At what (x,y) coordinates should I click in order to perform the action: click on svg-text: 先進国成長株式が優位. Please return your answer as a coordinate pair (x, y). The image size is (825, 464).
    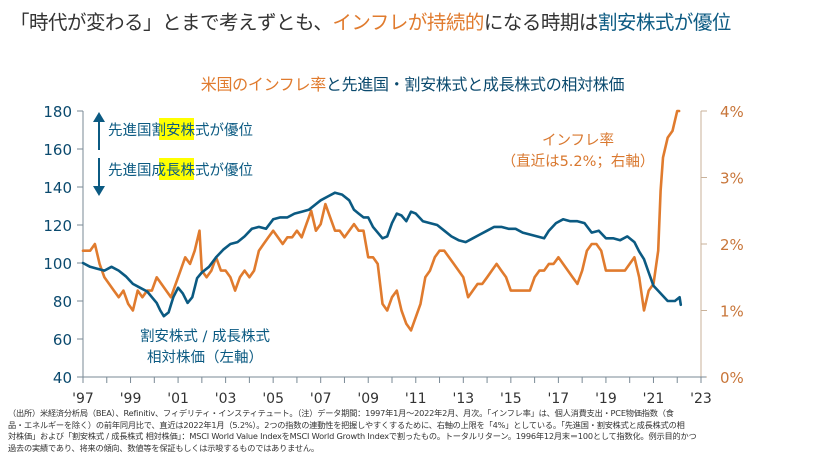
    Looking at the image, I should click on (180, 170).